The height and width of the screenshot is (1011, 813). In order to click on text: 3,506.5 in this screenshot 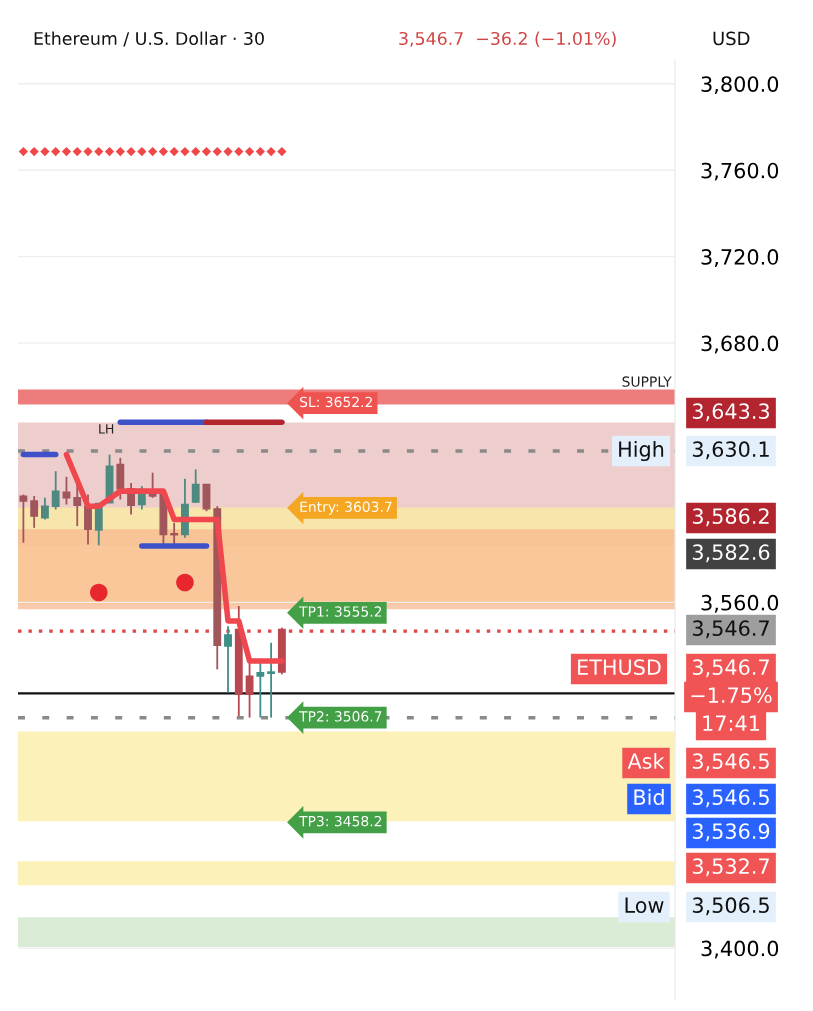, I will do `click(730, 906)`.